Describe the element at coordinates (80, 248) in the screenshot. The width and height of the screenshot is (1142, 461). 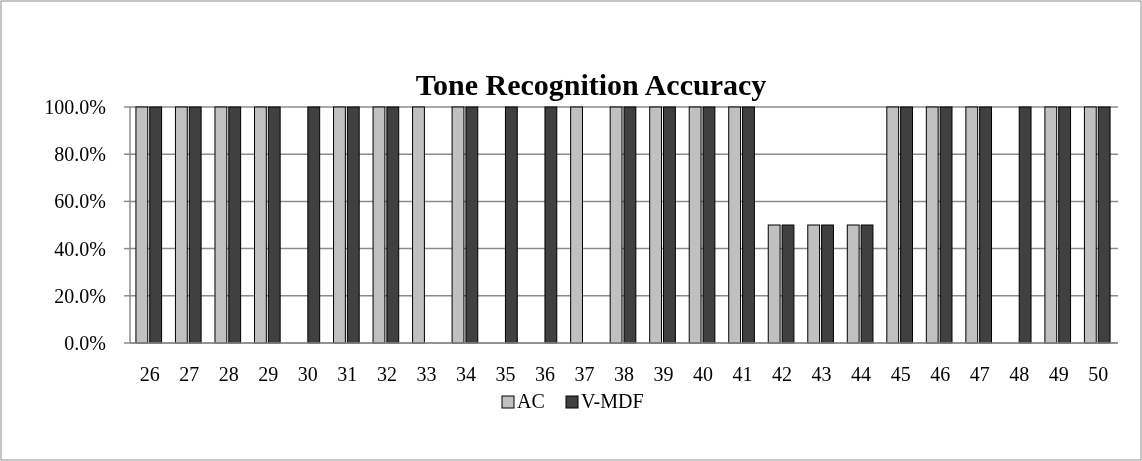
I see `y-tick-label: 40.0%` at that location.